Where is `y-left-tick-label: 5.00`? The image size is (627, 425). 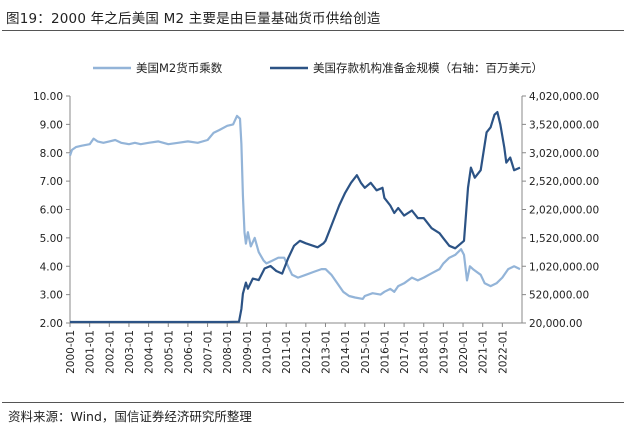 y-left-tick-label: 5.00 is located at coordinates (51, 239).